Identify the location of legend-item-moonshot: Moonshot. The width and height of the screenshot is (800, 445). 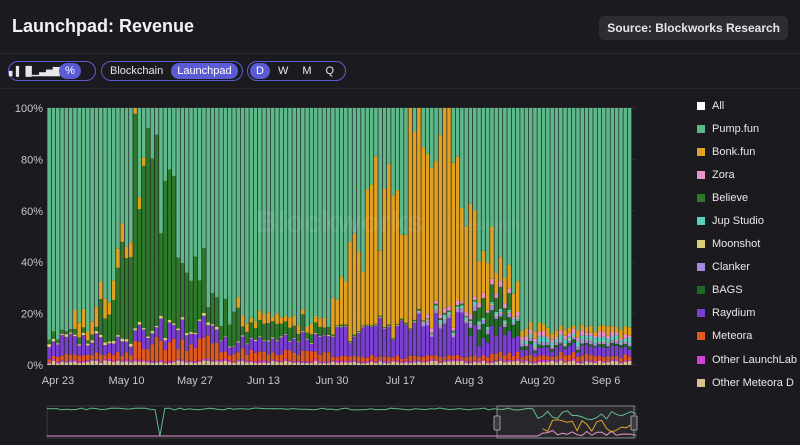
(747, 244).